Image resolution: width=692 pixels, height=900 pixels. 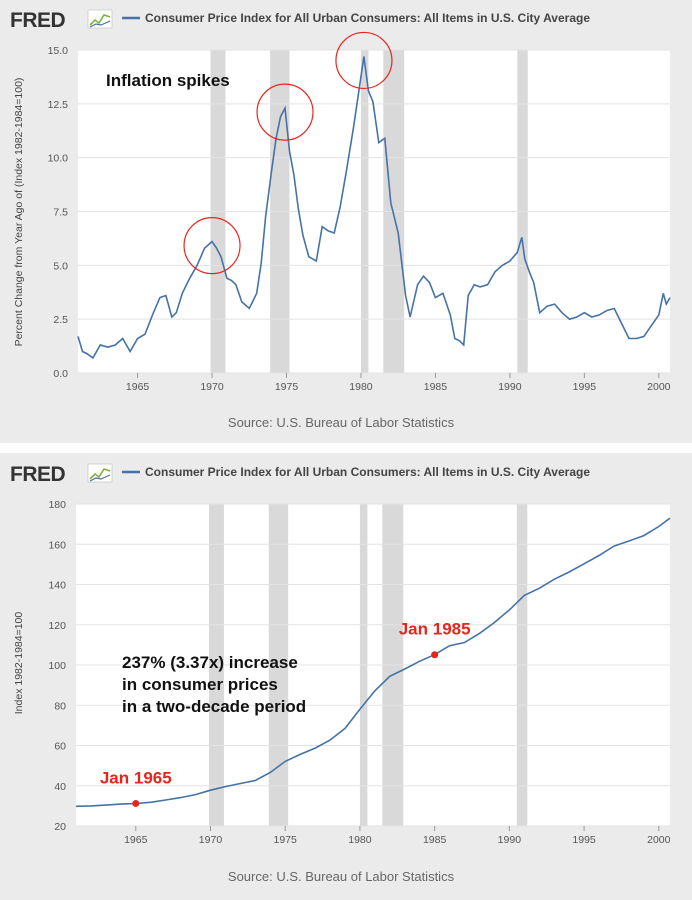 What do you see at coordinates (200, 684) in the screenshot?
I see `annotation-line-2: in consumer prices` at bounding box center [200, 684].